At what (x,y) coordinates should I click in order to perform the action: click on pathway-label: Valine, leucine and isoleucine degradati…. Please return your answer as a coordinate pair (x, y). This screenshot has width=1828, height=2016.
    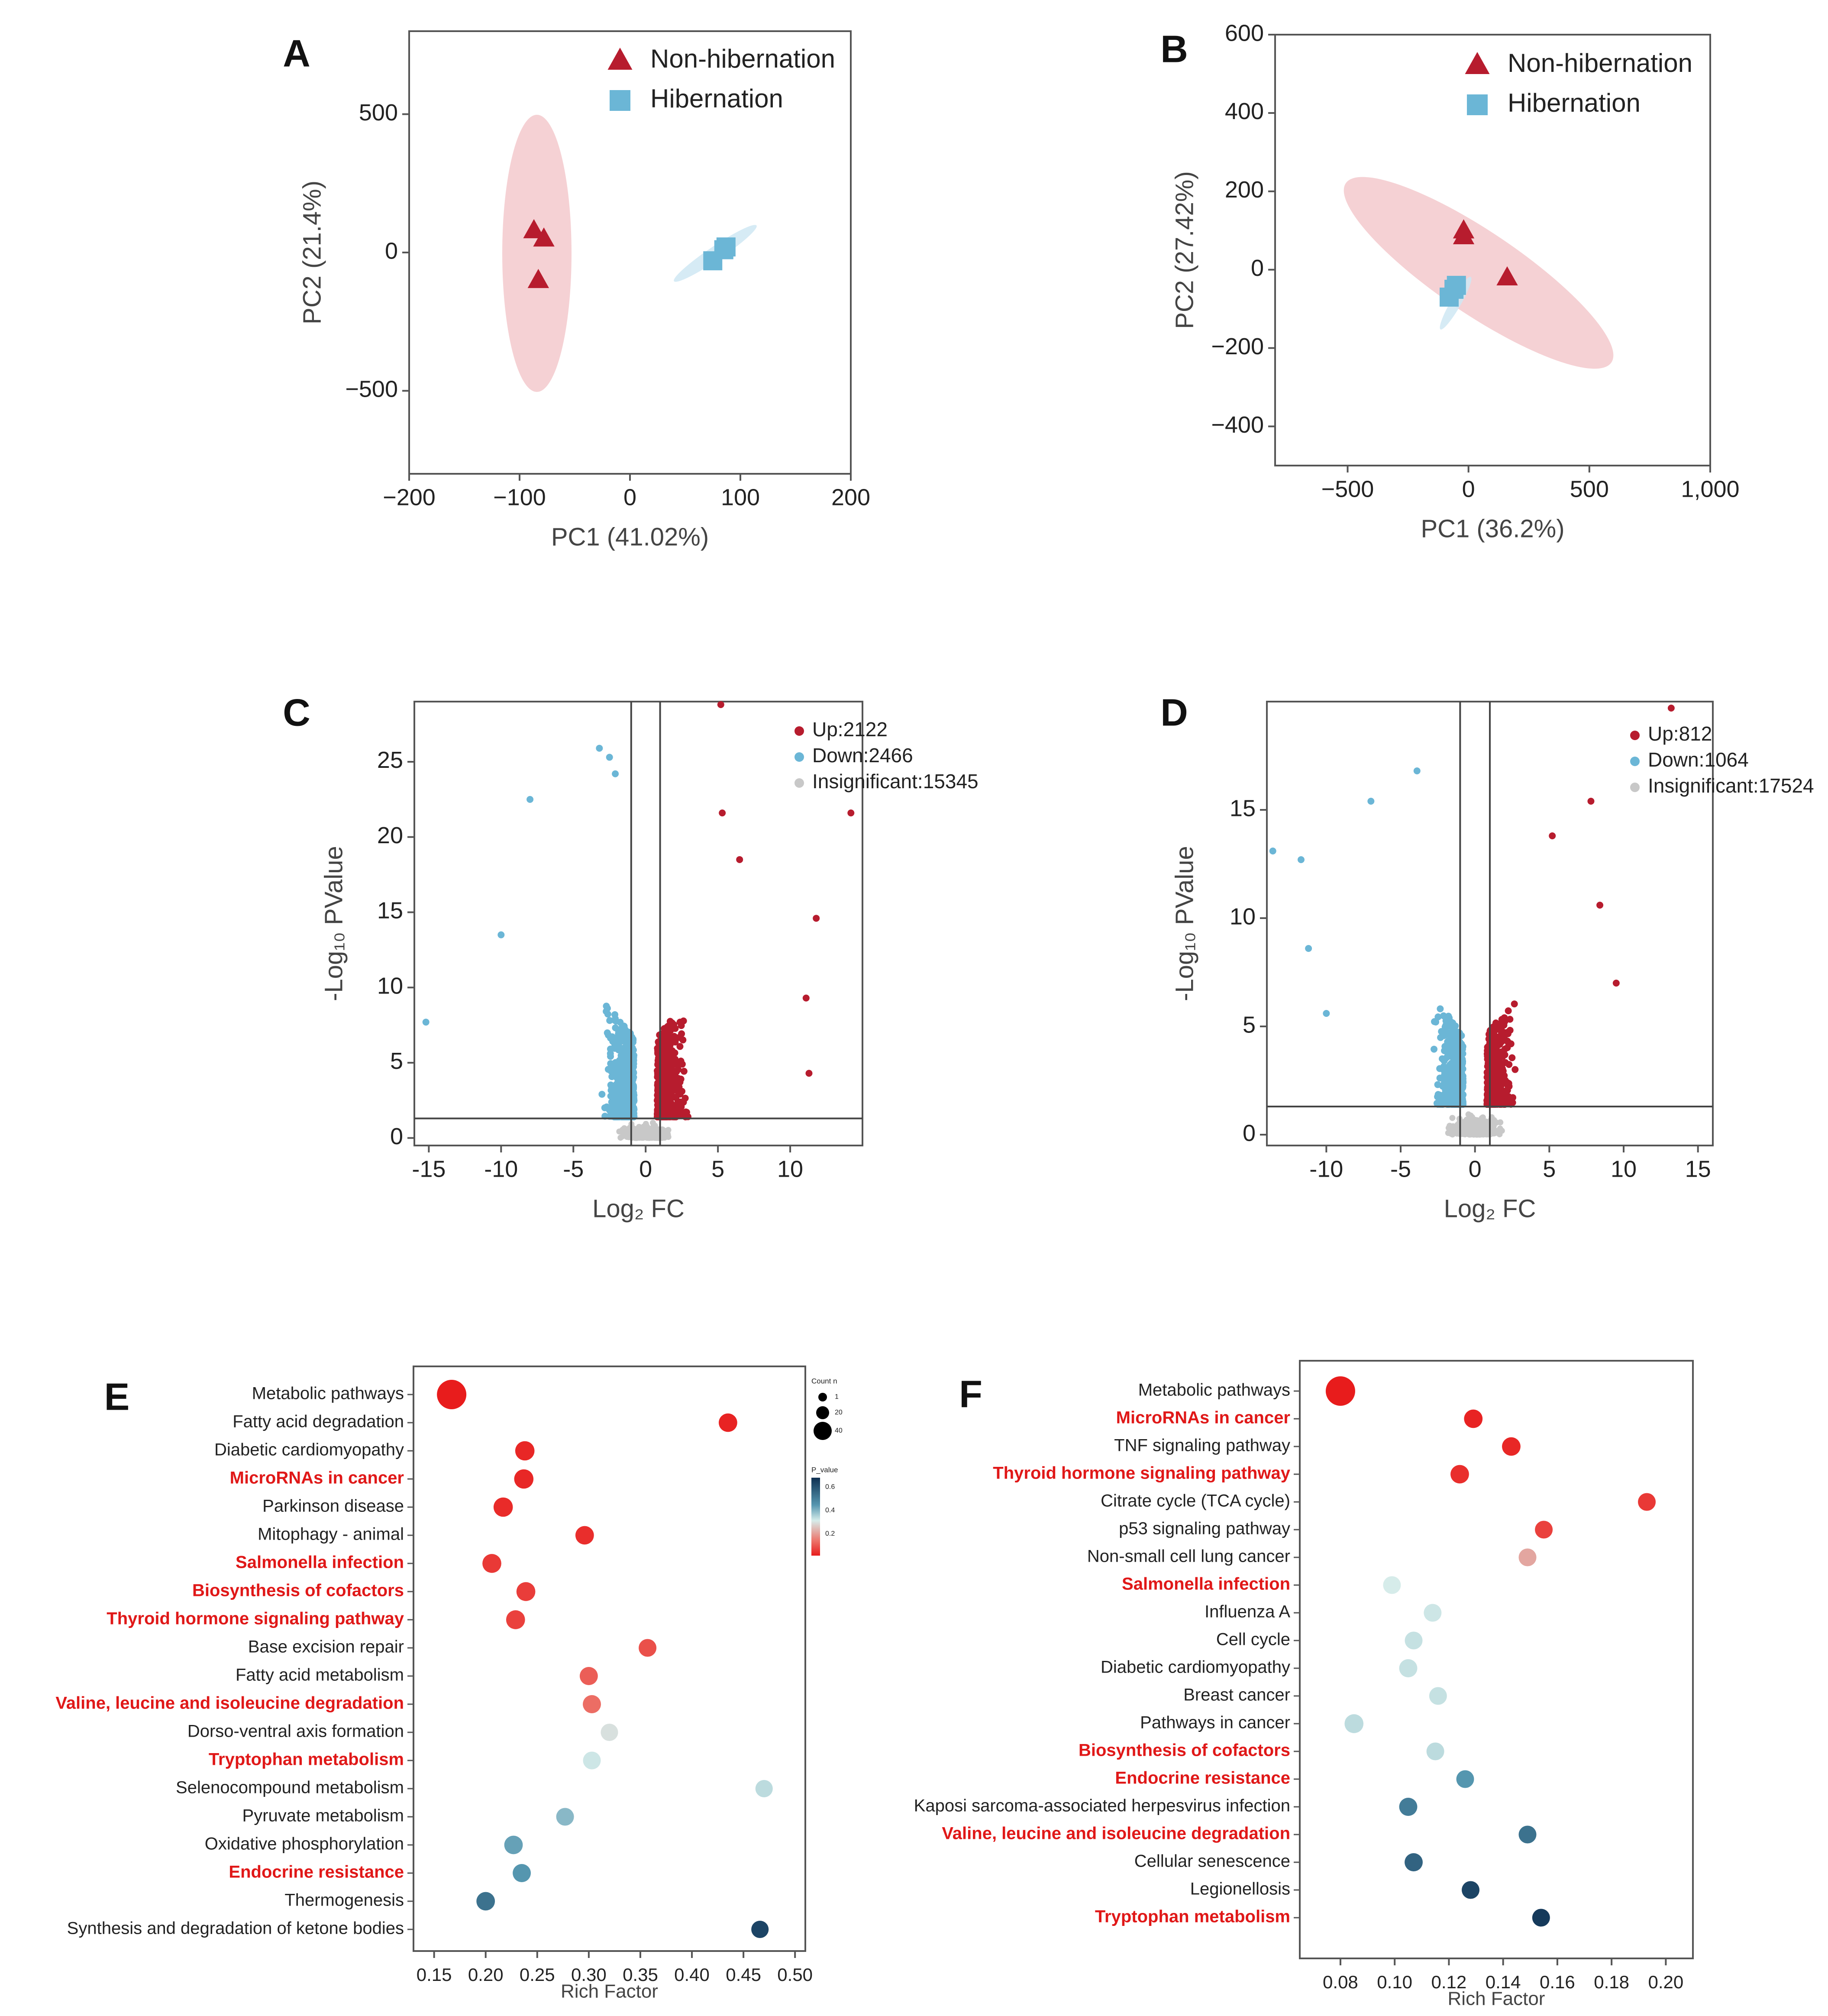
    Looking at the image, I should click on (1116, 1833).